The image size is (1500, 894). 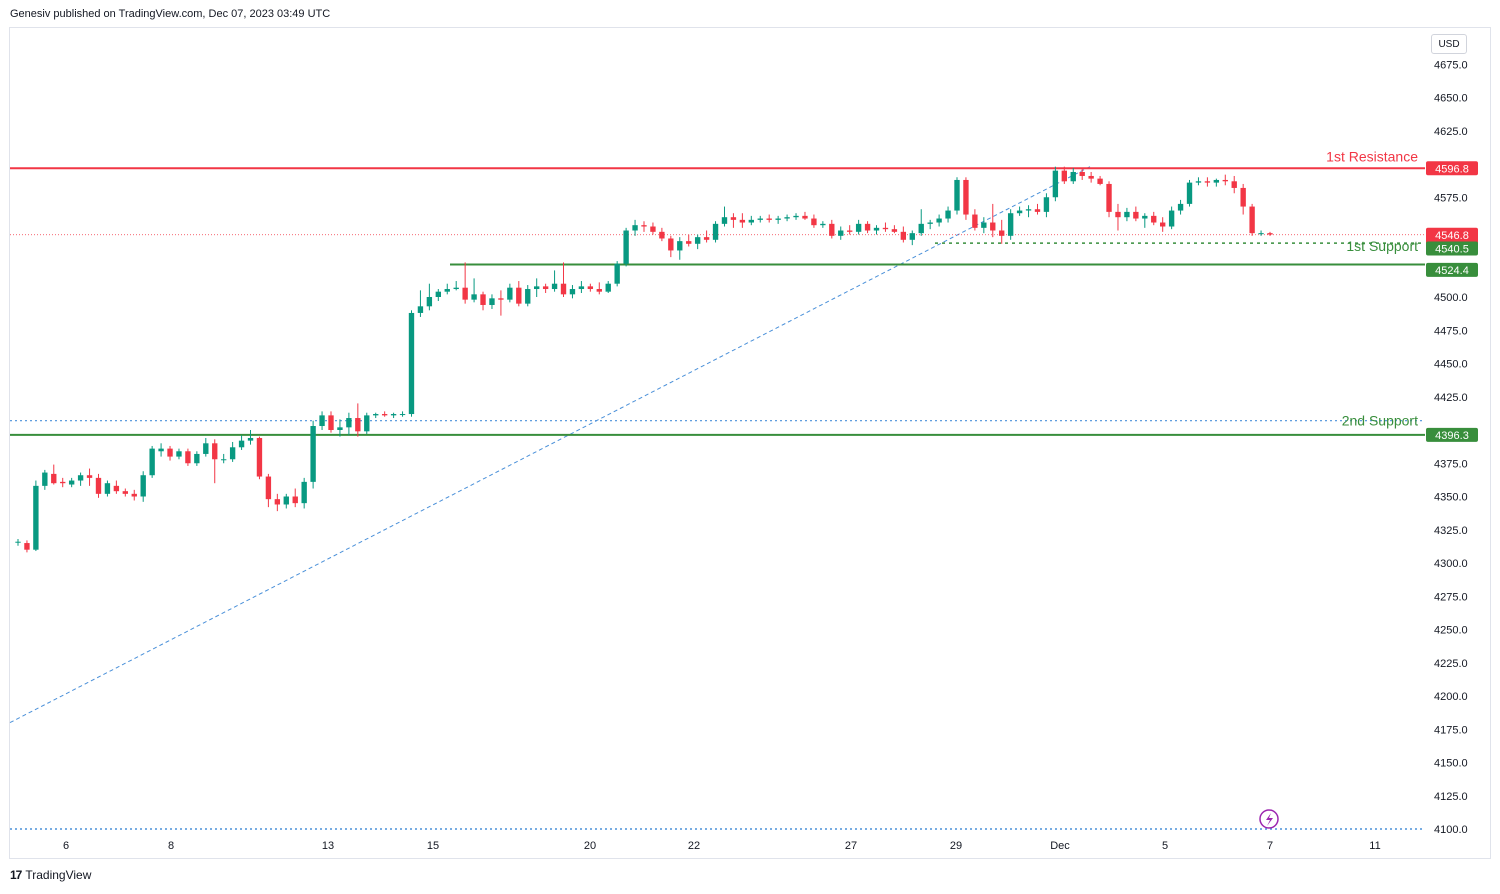 What do you see at coordinates (1451, 697) in the screenshot?
I see `y-tick-label: 4200.0` at bounding box center [1451, 697].